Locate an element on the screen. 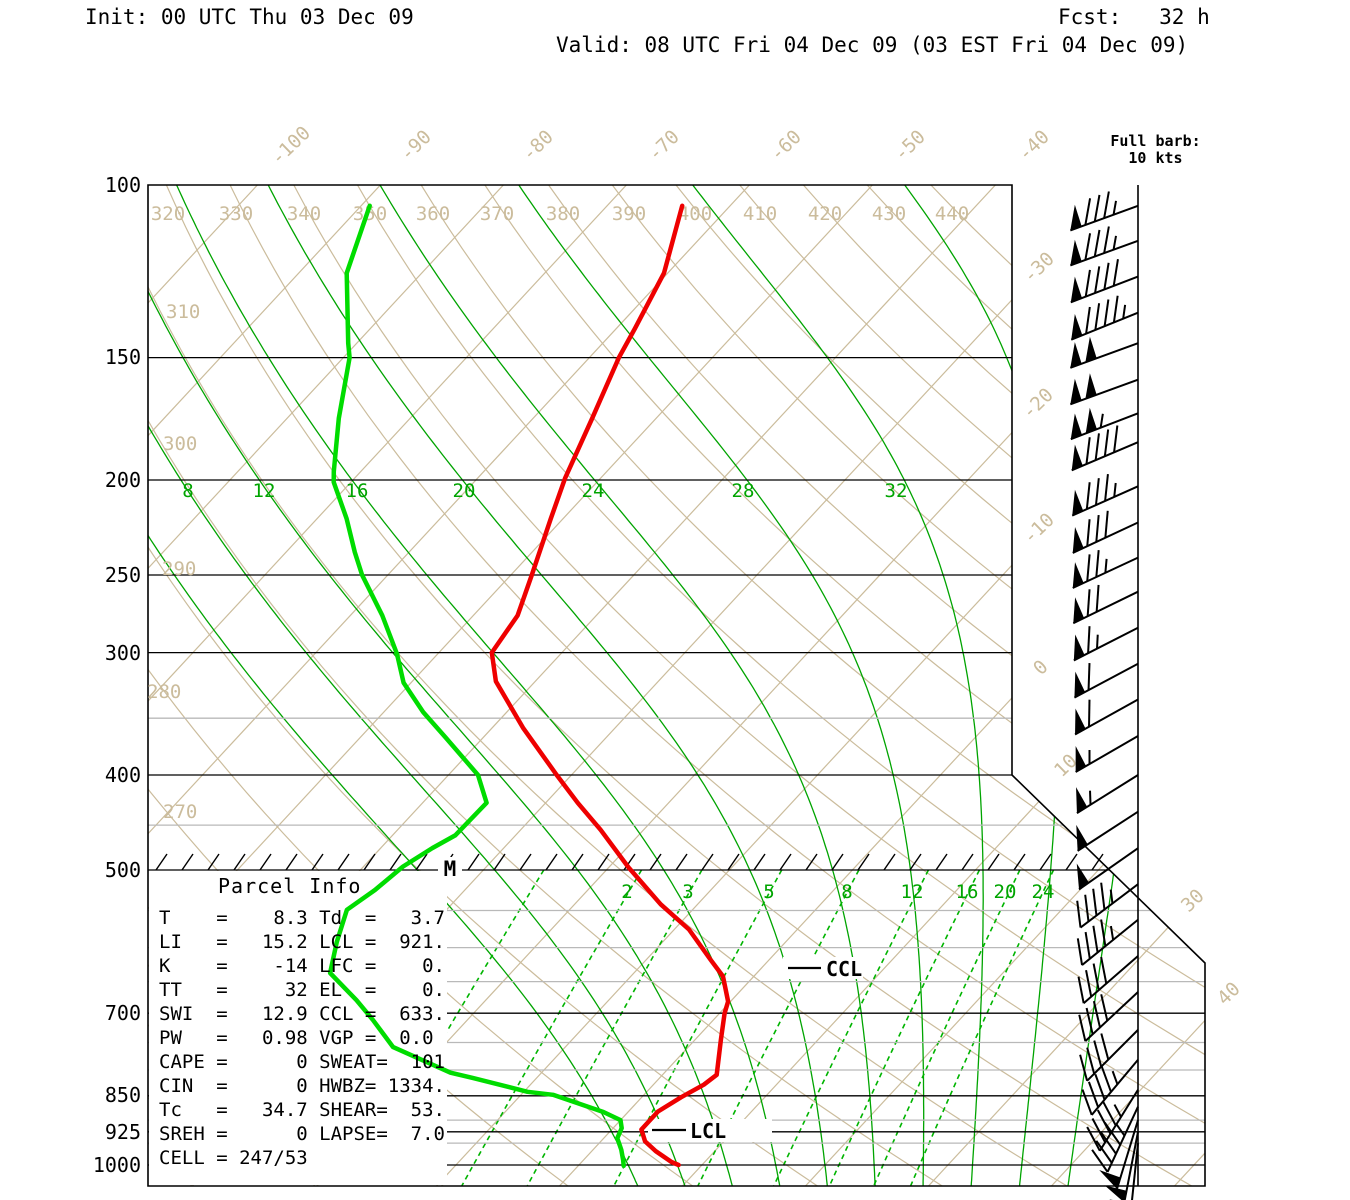 The image size is (1350, 1200). svg-text: 5 is located at coordinates (768, 892).